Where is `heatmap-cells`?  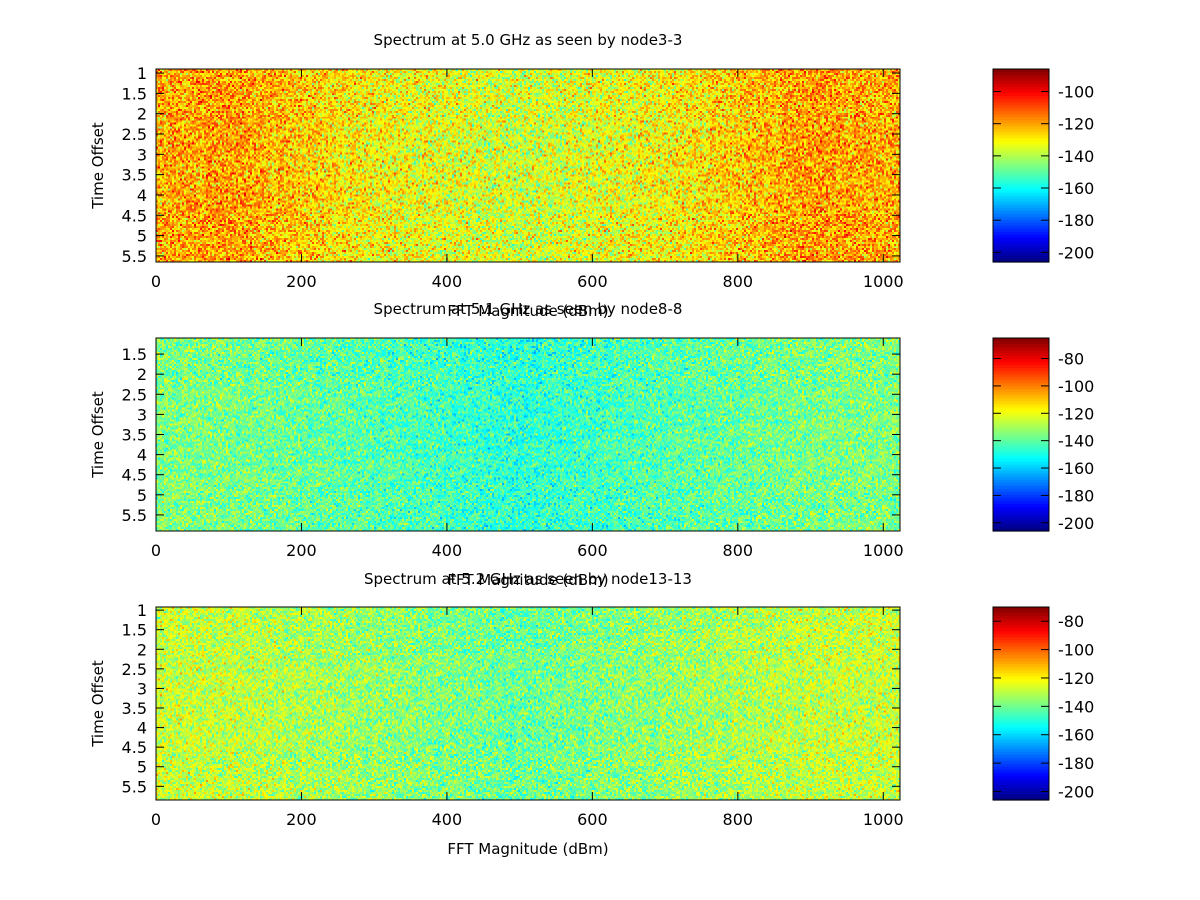
heatmap-cells is located at coordinates (528, 165).